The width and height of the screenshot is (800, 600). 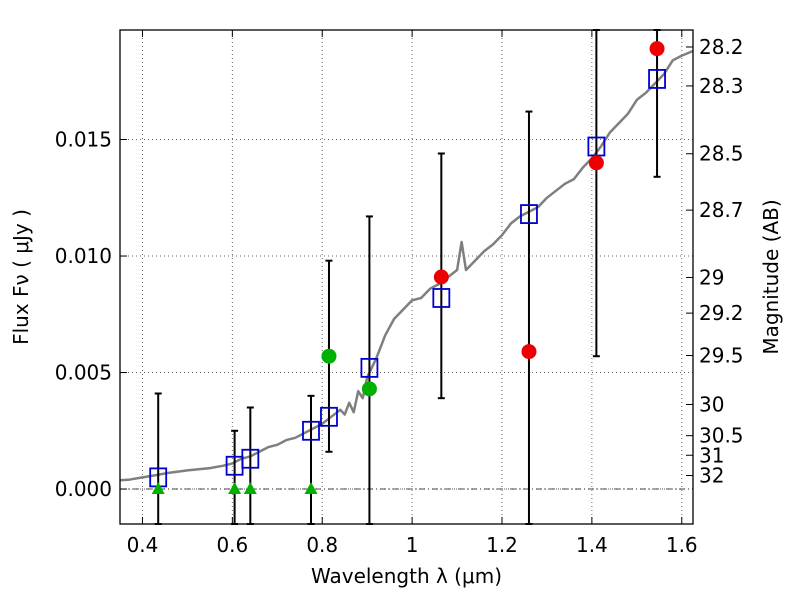 What do you see at coordinates (711, 277) in the screenshot?
I see `magnitude-tick-label: 29` at bounding box center [711, 277].